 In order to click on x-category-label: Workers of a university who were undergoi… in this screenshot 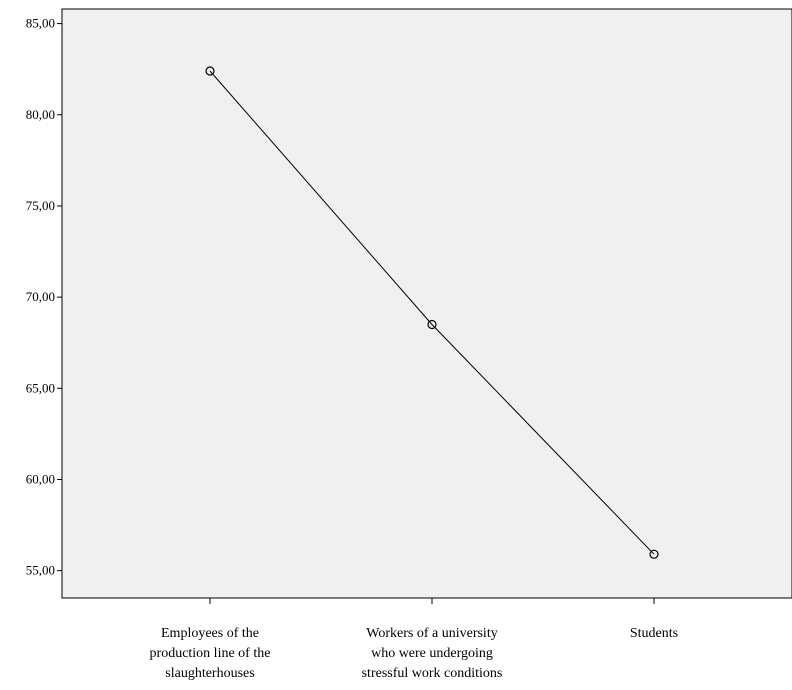, I will do `click(432, 653)`.